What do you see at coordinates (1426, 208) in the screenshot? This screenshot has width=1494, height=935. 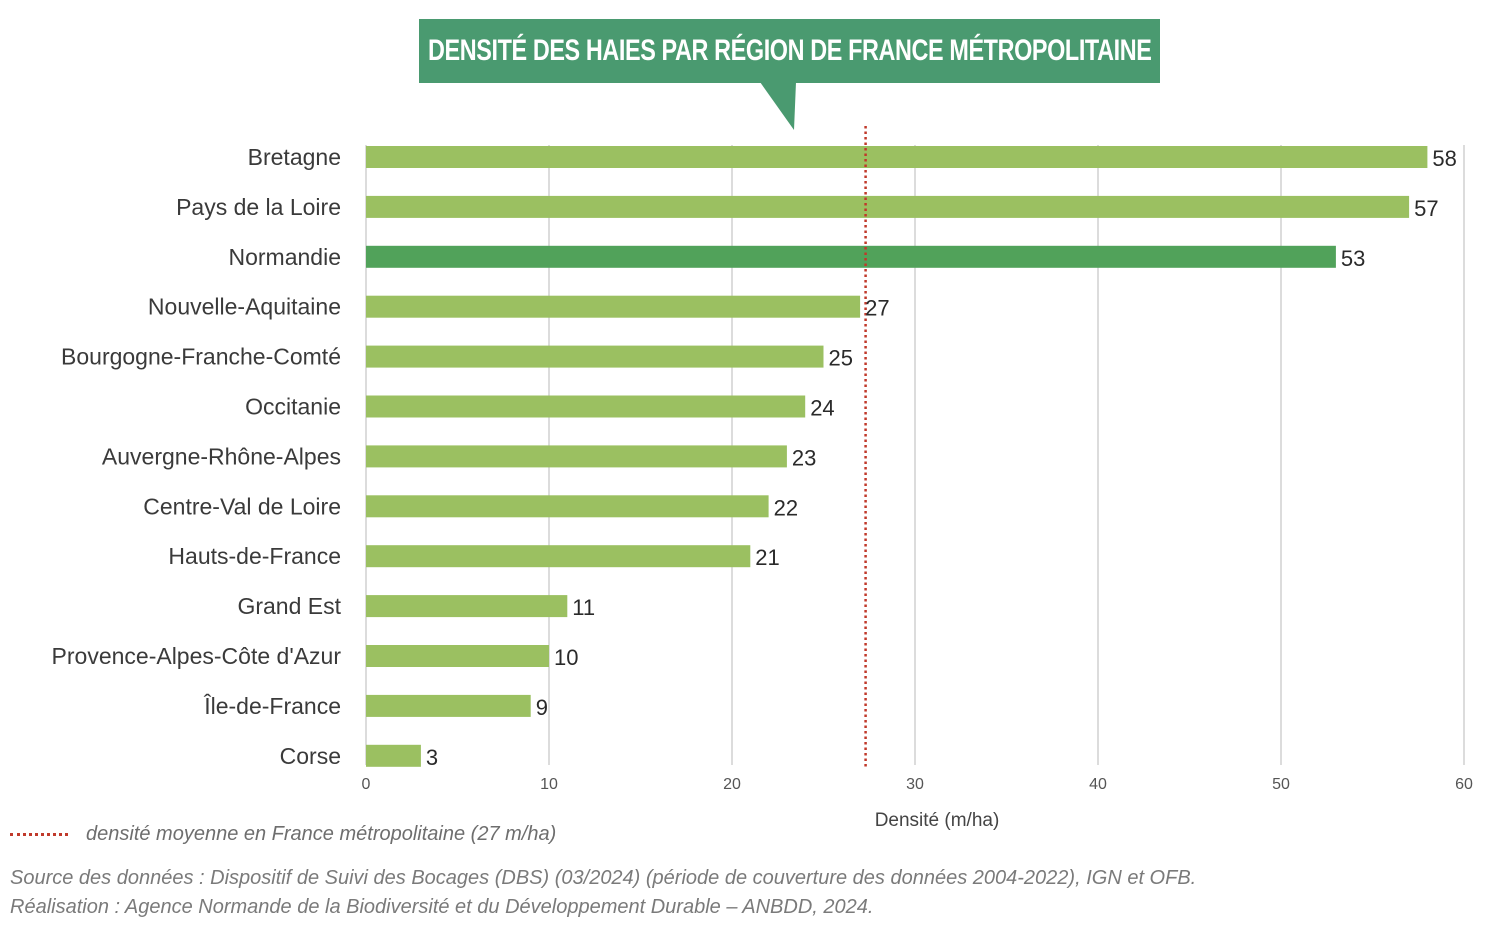 I see `data-label: 57` at bounding box center [1426, 208].